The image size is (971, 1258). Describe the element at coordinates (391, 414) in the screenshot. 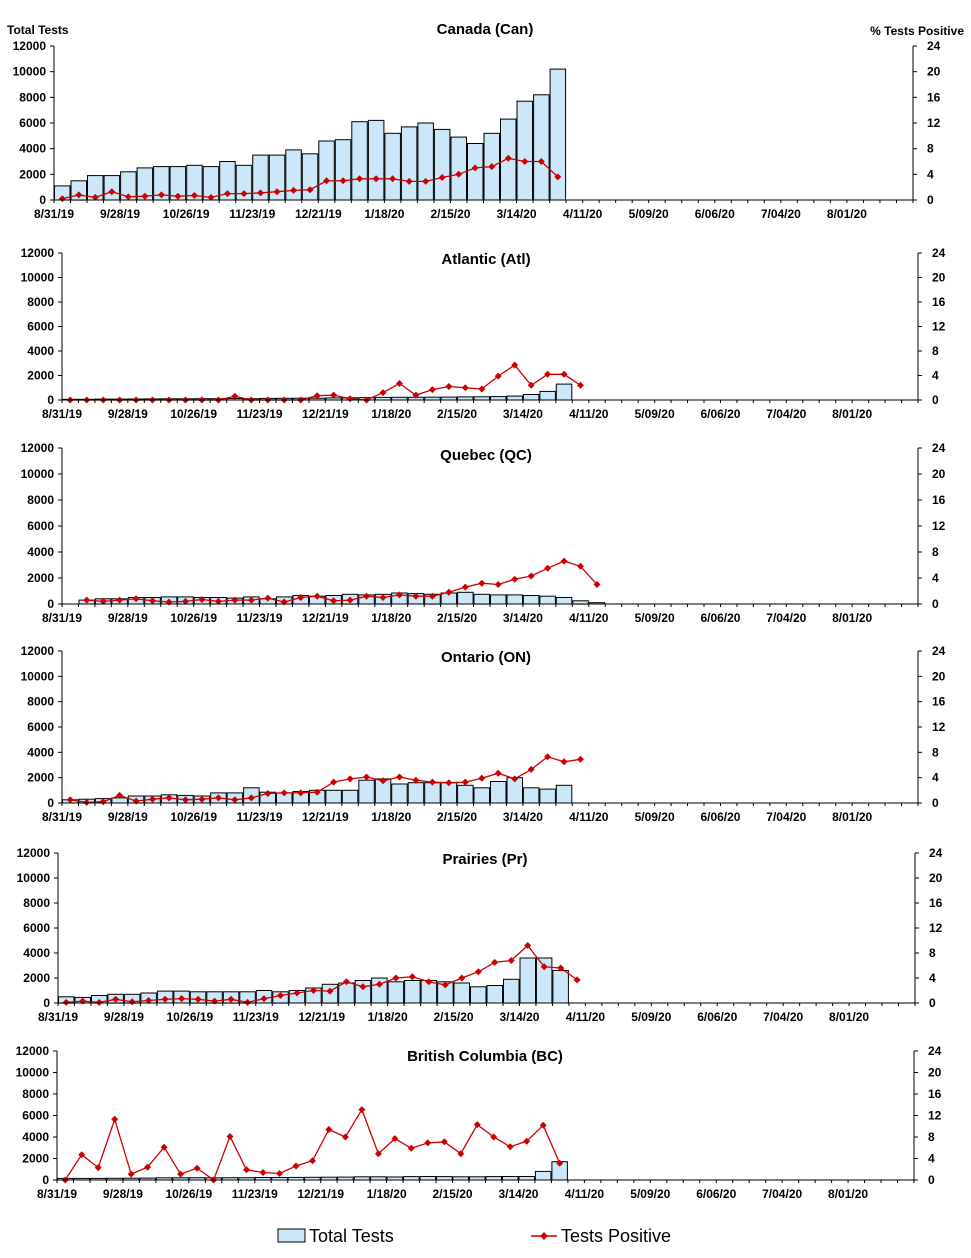

I see `x-tick-label: 1/18/20` at that location.